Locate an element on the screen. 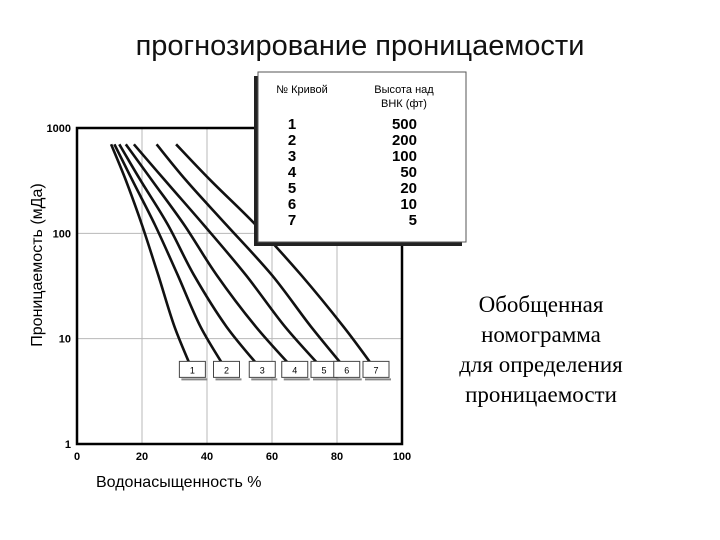  x-tick-label: 0 is located at coordinates (77, 457).